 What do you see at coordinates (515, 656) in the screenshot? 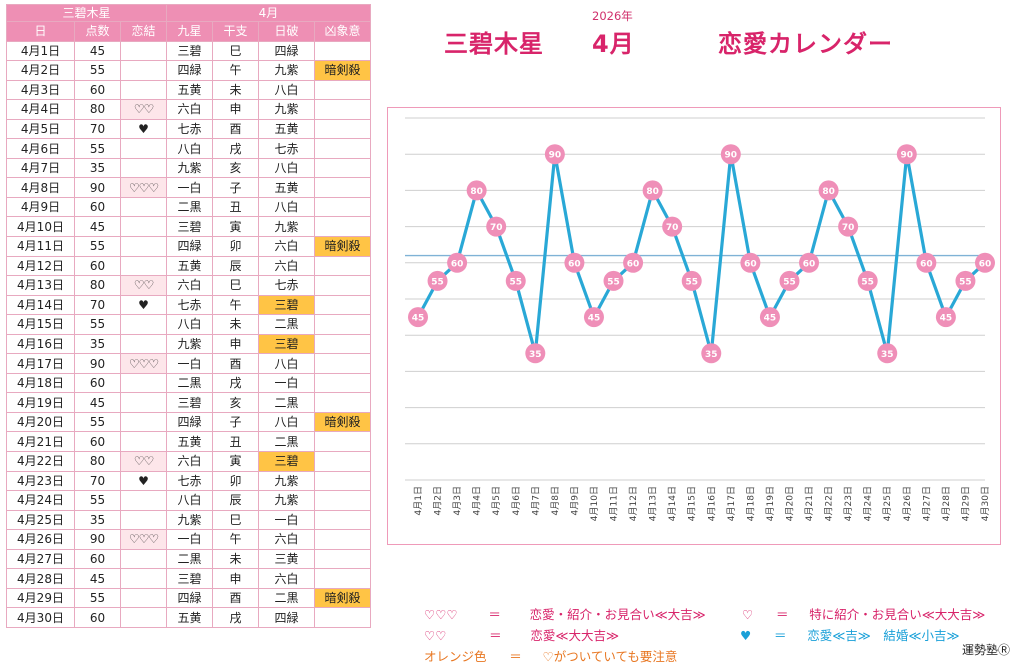
I see `legend-eq-5: ＝` at bounding box center [515, 656].